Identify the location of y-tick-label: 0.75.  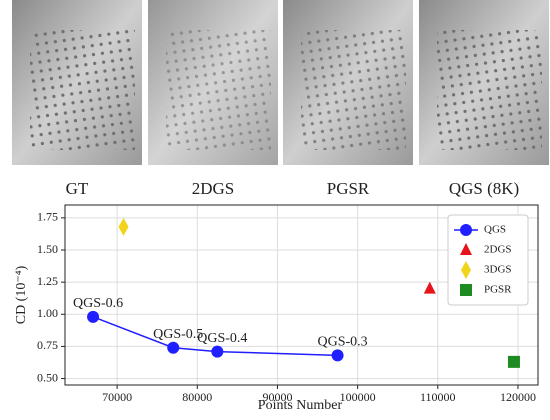
(47, 345).